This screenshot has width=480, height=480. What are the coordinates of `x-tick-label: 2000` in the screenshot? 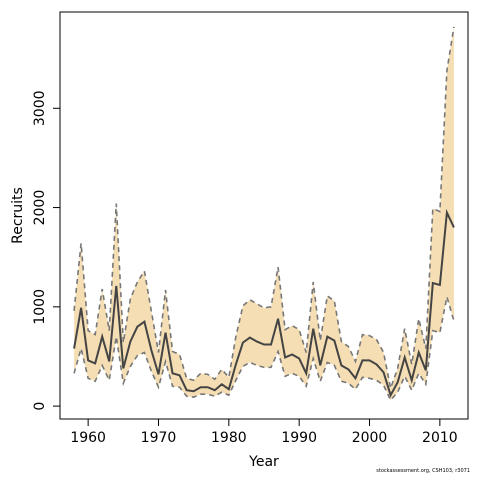 It's located at (370, 438).